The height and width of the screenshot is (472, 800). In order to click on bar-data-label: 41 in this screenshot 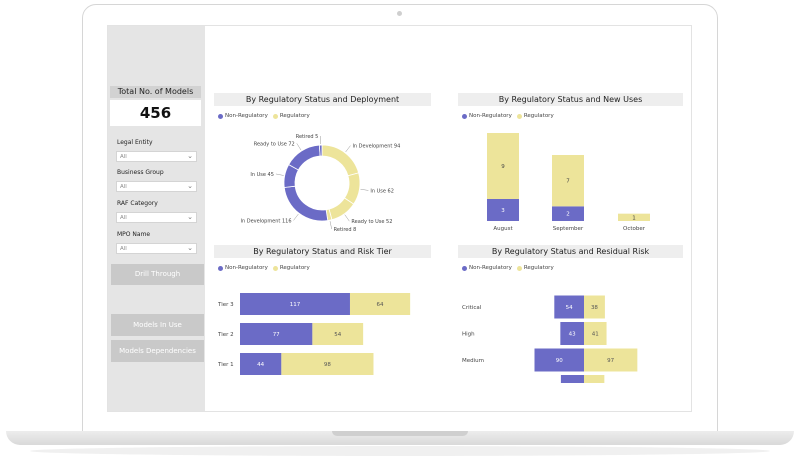, I will do `click(595, 335)`.